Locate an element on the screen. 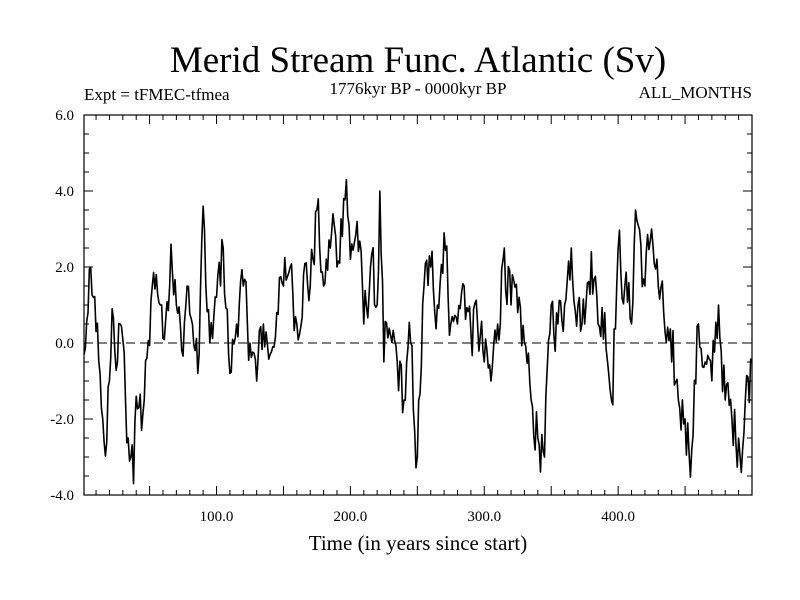 The width and height of the screenshot is (800, 600). chart-title: Merid Stream Func. Atlantic (Sv) is located at coordinates (418, 60).